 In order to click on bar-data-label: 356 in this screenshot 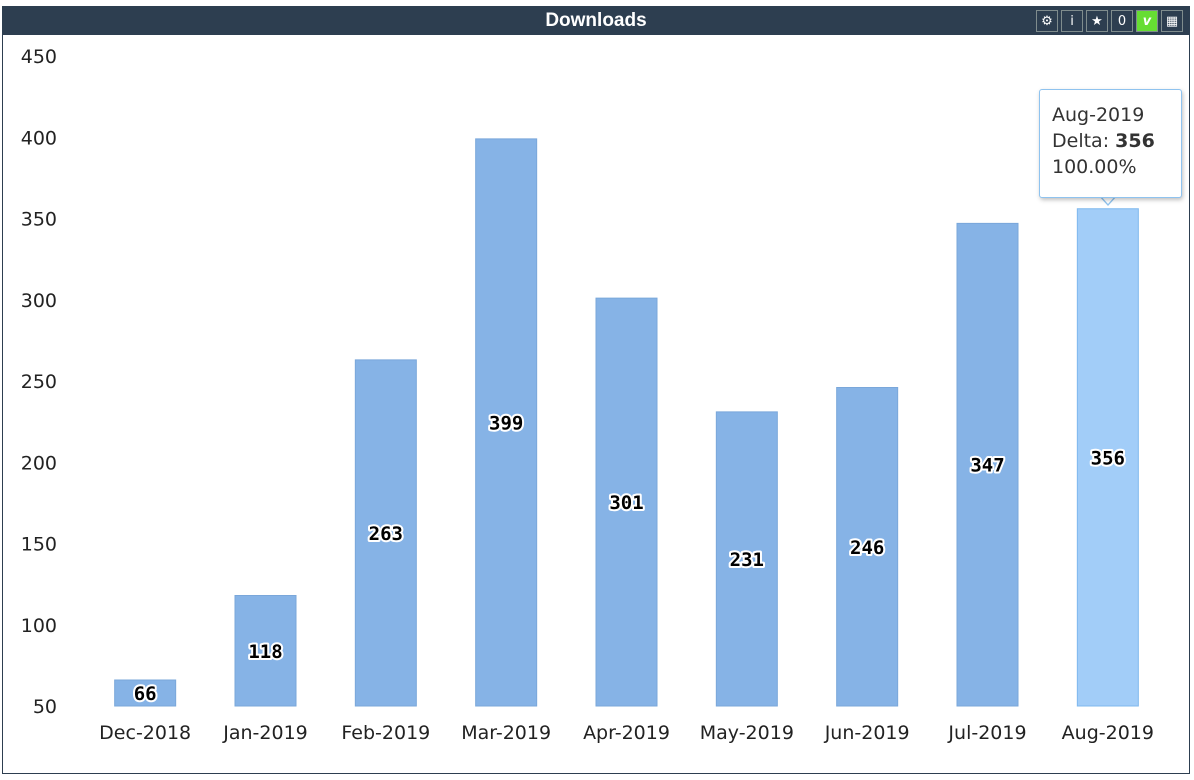, I will do `click(1108, 458)`.